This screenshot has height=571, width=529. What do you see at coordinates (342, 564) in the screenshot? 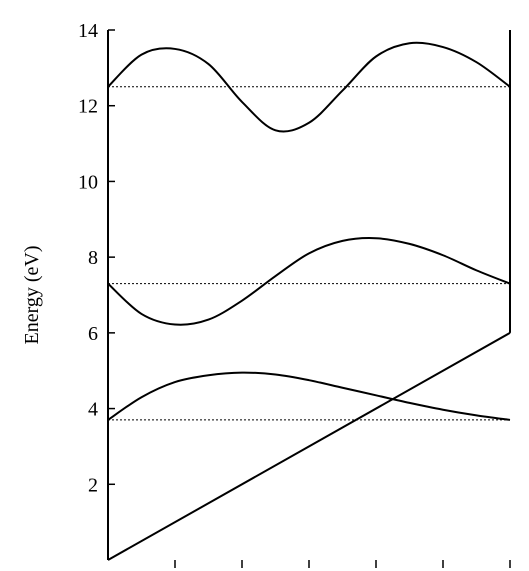
I see `x-axis-ticks` at bounding box center [342, 564].